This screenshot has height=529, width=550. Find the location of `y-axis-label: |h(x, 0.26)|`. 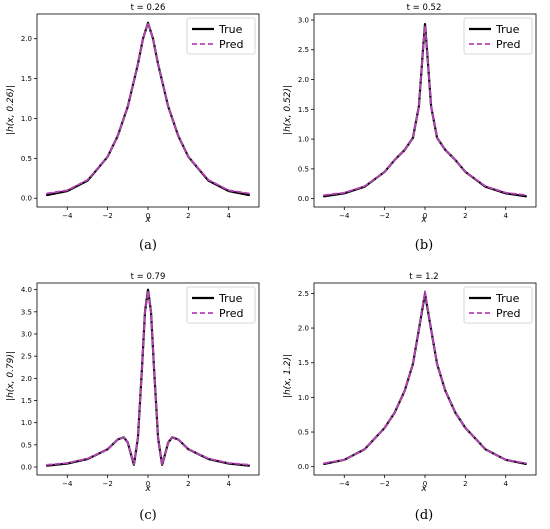

y-axis-label: |h(x, 0.26)| is located at coordinates (11, 110).